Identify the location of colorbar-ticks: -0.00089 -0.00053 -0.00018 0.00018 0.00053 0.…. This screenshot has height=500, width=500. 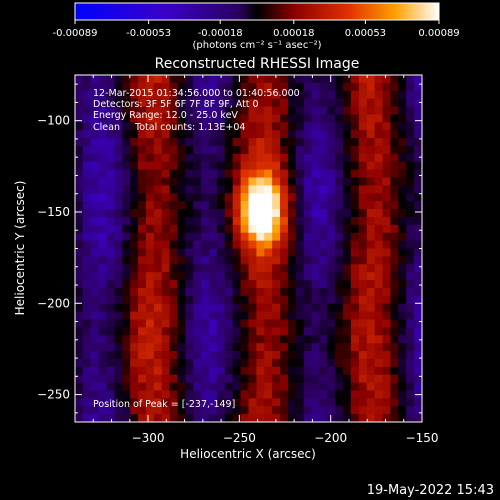
(256, 29).